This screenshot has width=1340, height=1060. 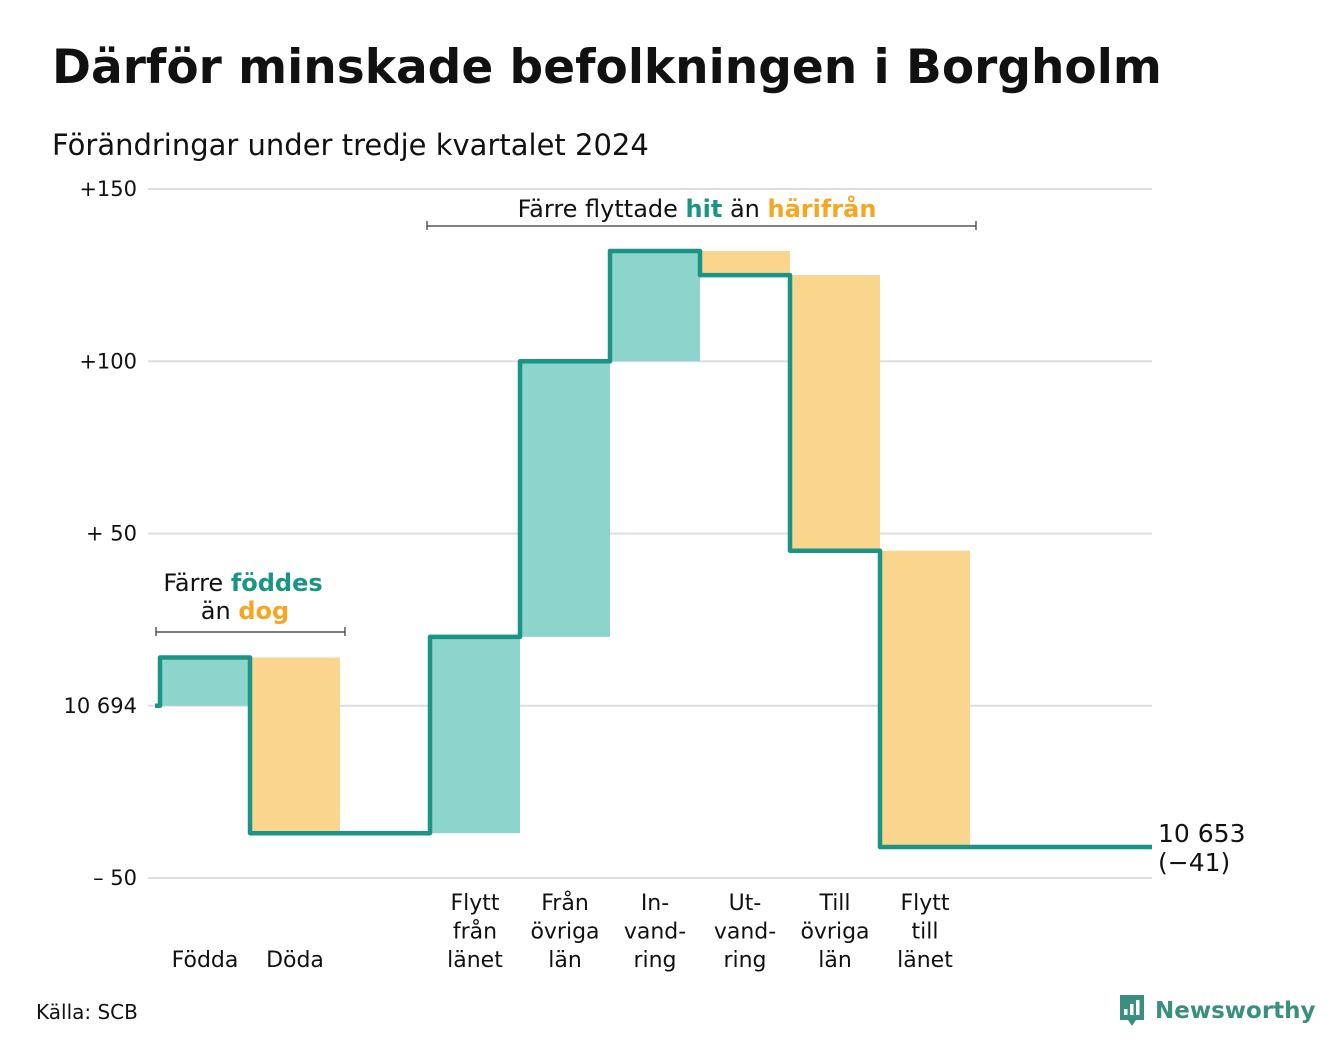 I want to click on x-label-6: Till övriga län, so click(x=834, y=932).